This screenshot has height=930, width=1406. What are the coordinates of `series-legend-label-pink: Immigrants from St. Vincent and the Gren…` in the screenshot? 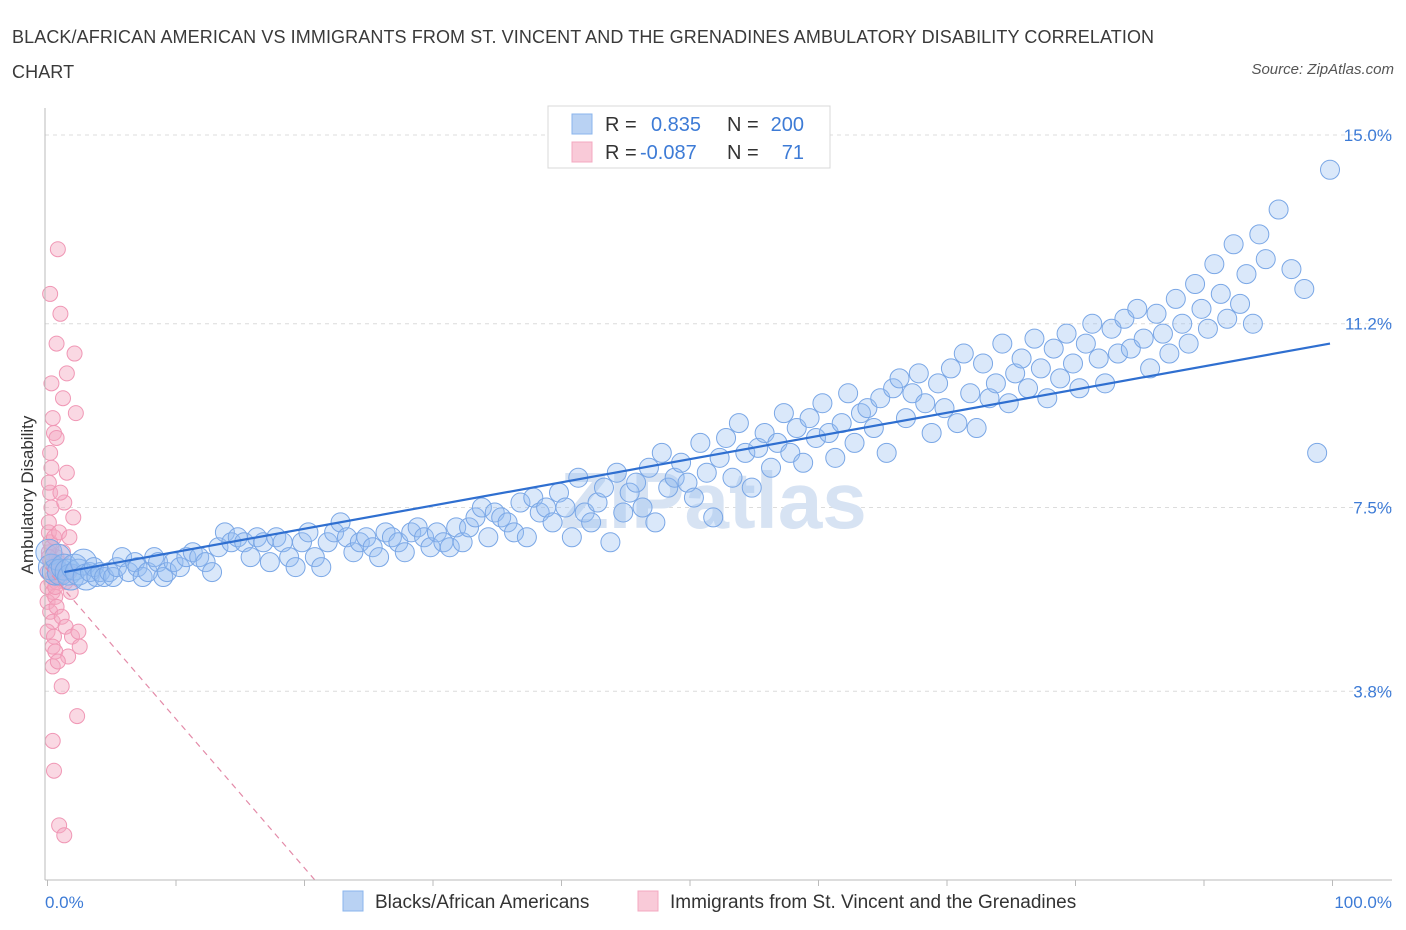 It's located at (873, 902).